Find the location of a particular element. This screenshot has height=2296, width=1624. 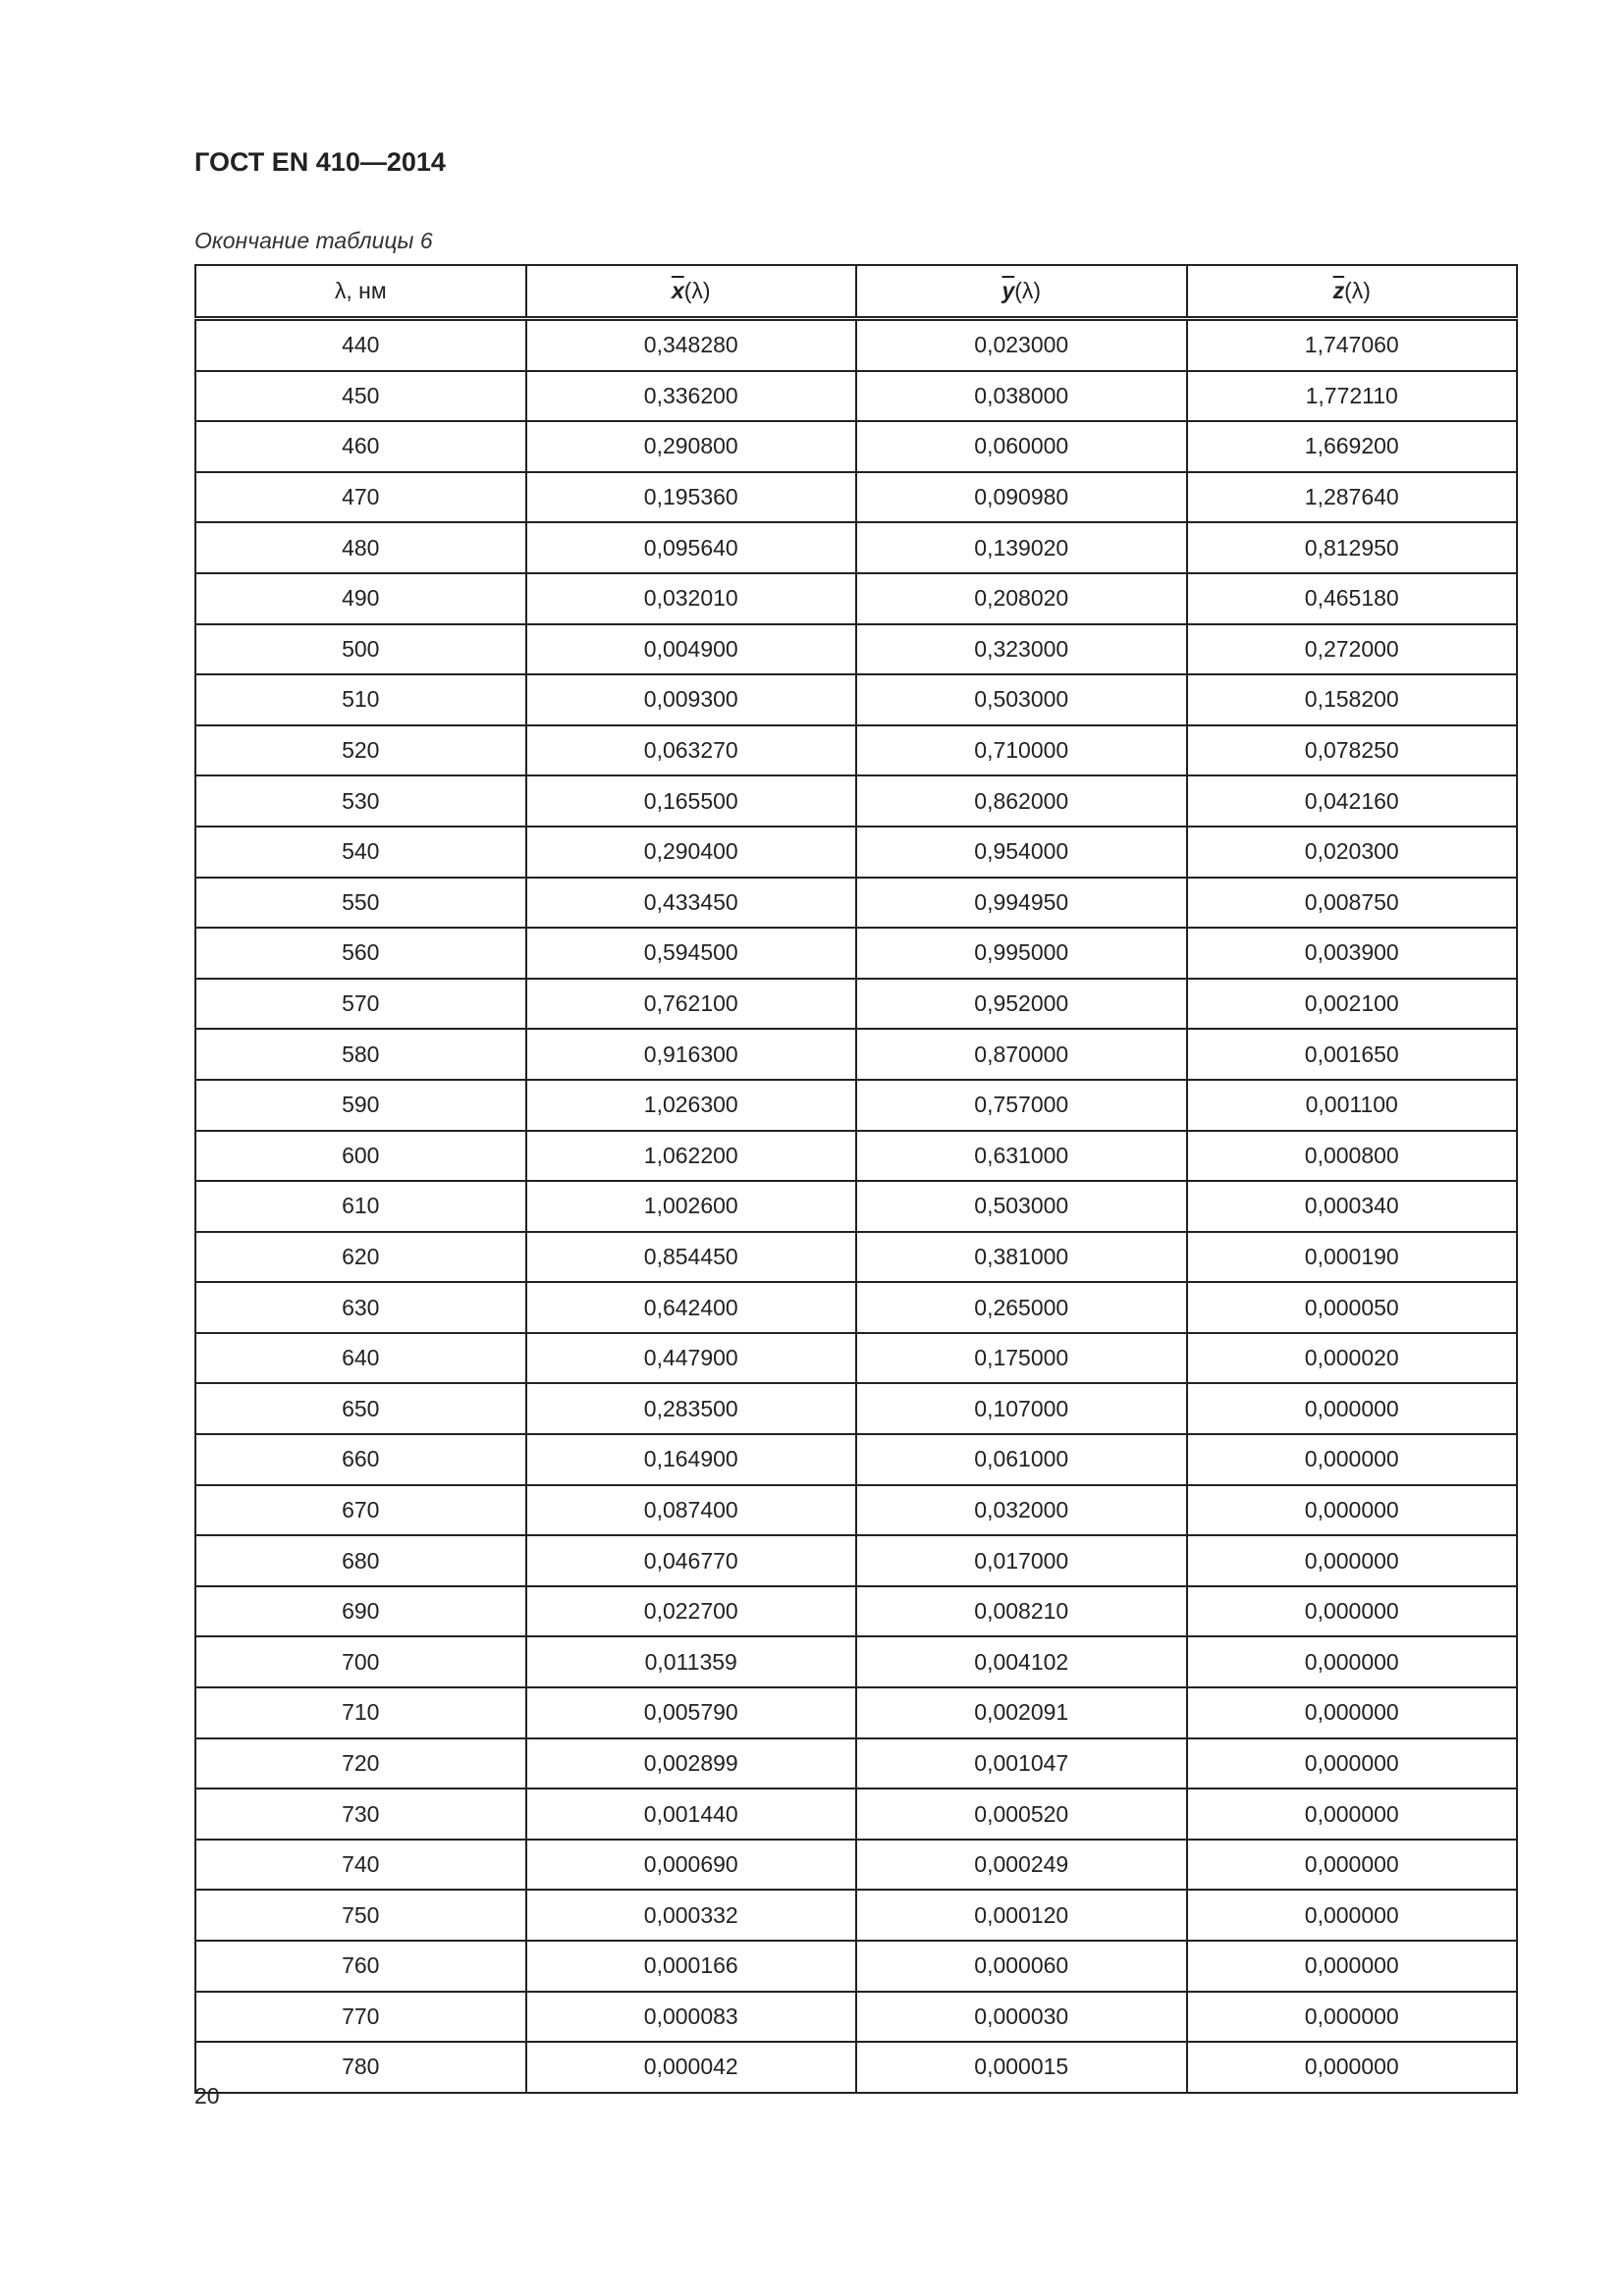

table-row: 770 0,000083 0,000030 0,000000 is located at coordinates (856, 2017).